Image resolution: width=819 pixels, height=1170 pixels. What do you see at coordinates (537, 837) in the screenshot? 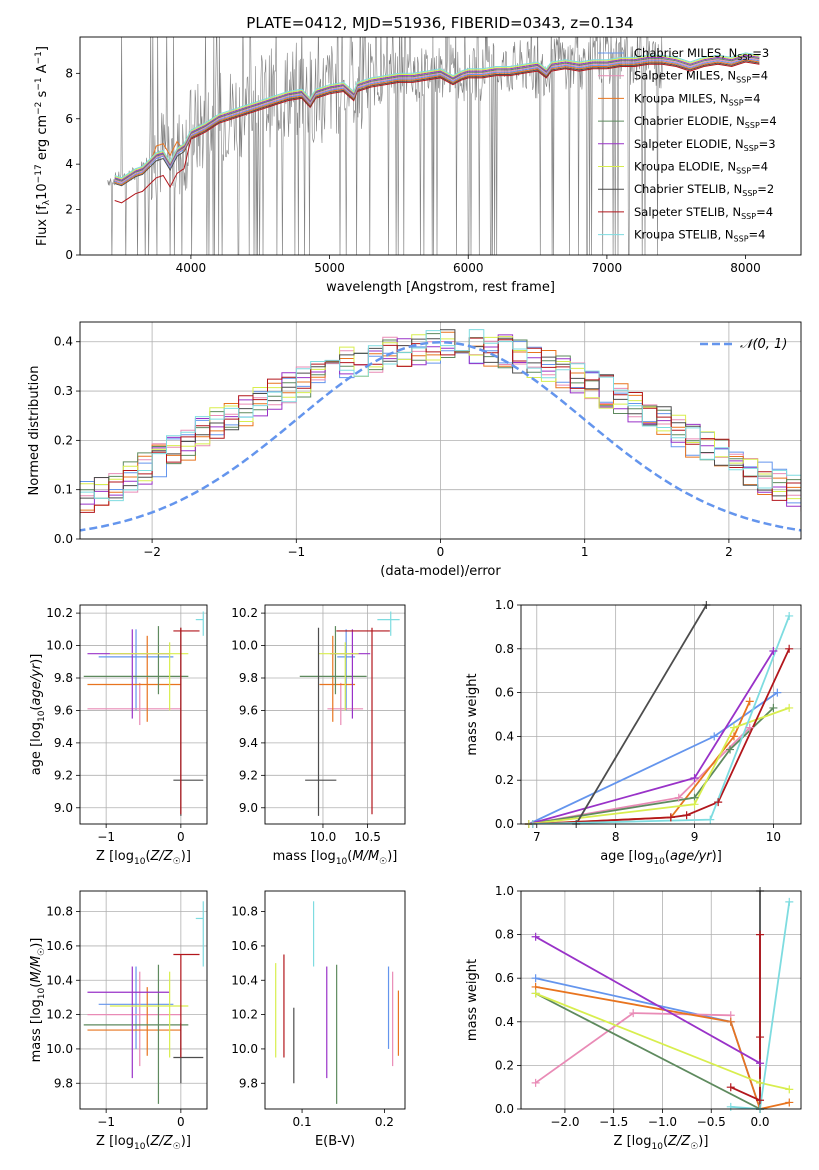
I see `x-tick-label: 7` at bounding box center [537, 837].